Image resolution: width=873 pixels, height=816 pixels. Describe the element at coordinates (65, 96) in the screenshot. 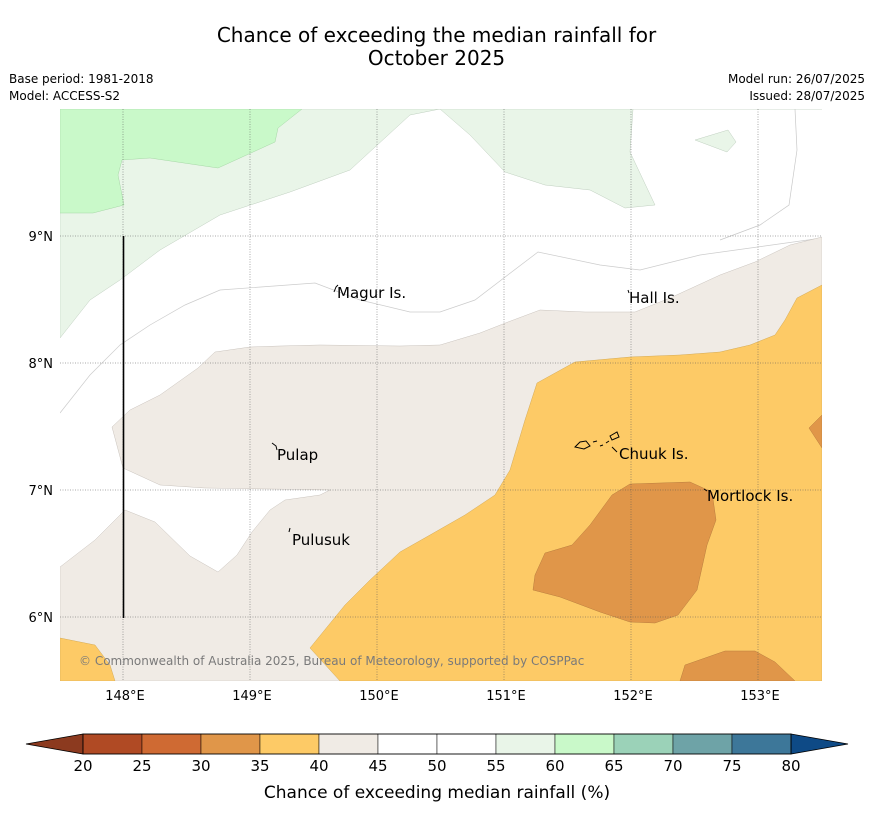

I see `model-label: Model: ACCESS-S2` at that location.